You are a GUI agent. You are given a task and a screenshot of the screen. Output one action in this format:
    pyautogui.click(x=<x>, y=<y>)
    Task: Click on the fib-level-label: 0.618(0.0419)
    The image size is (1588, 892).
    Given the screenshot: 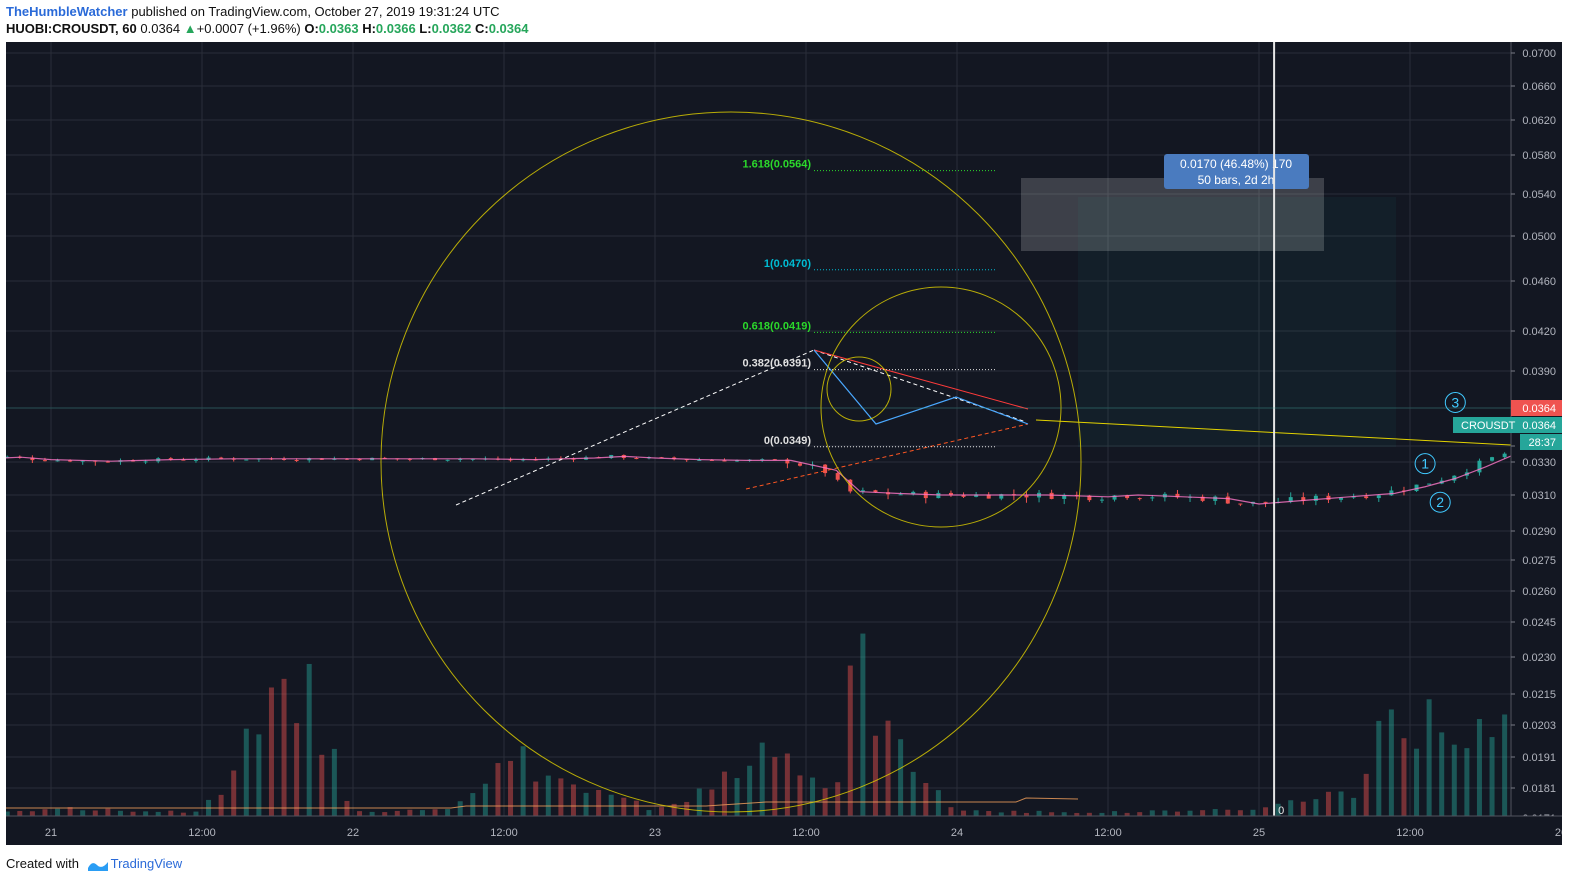 What is the action you would take?
    pyautogui.click(x=777, y=326)
    